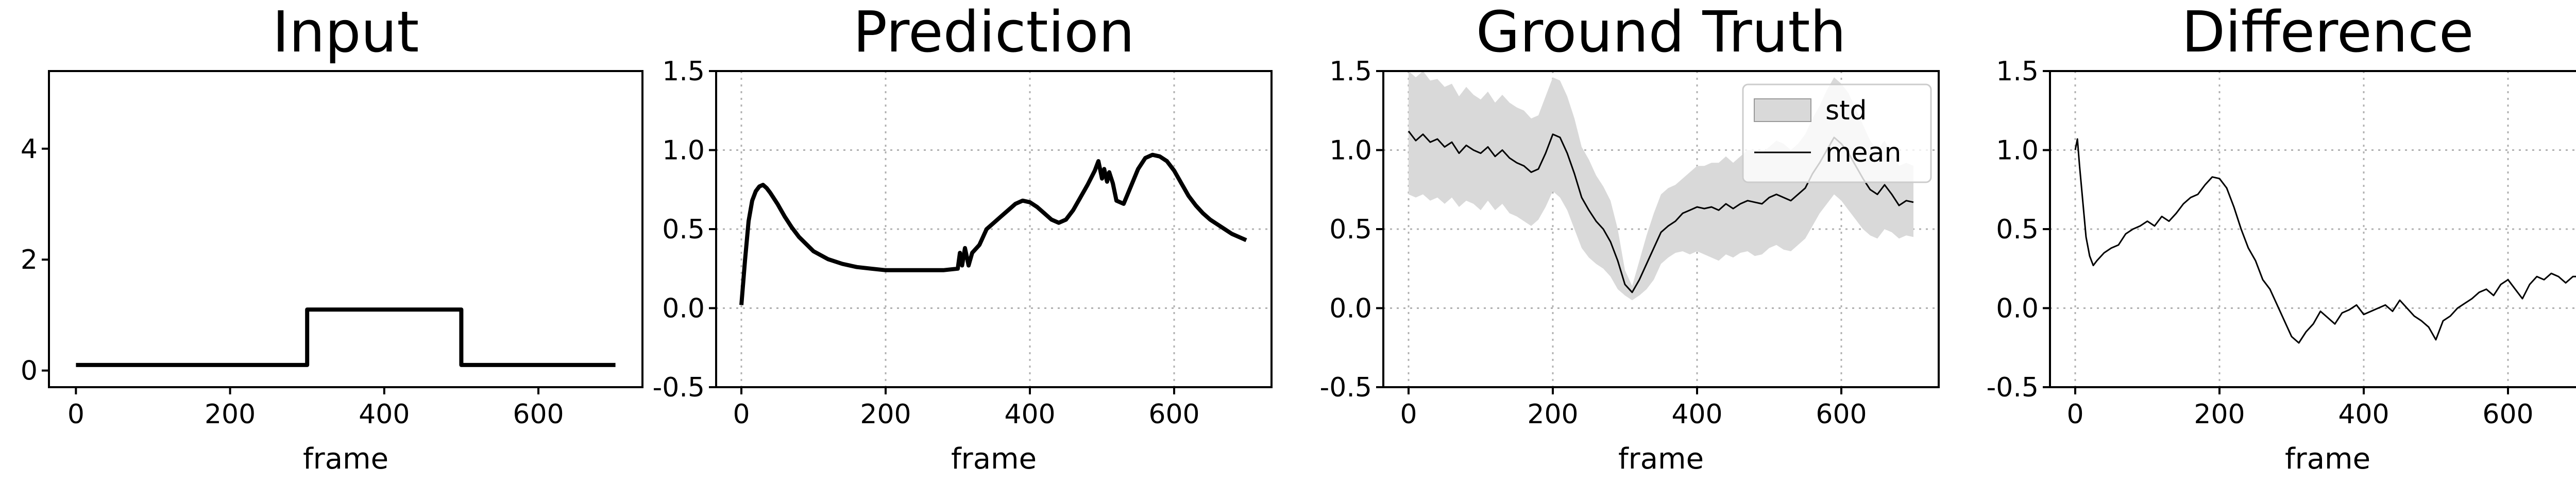 Image resolution: width=2576 pixels, height=485 pixels. What do you see at coordinates (2017, 229) in the screenshot?
I see `difference-y-tick-label: 0.5` at bounding box center [2017, 229].